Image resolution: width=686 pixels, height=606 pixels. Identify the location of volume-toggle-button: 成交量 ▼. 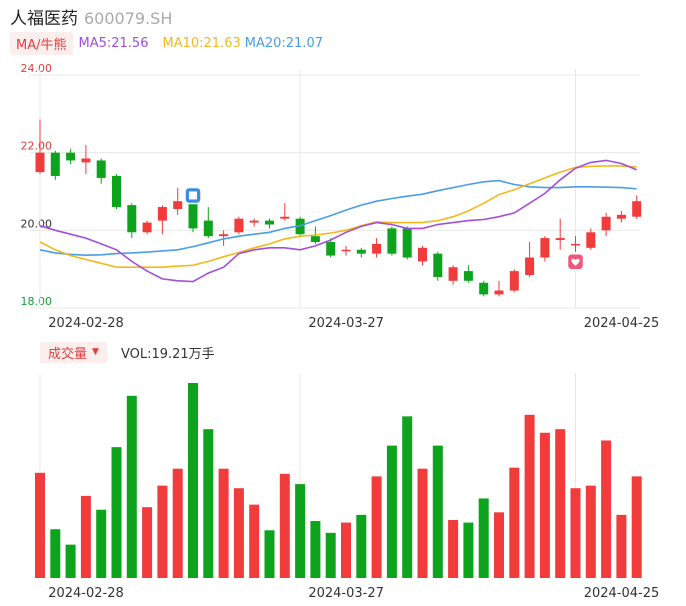
(73, 352).